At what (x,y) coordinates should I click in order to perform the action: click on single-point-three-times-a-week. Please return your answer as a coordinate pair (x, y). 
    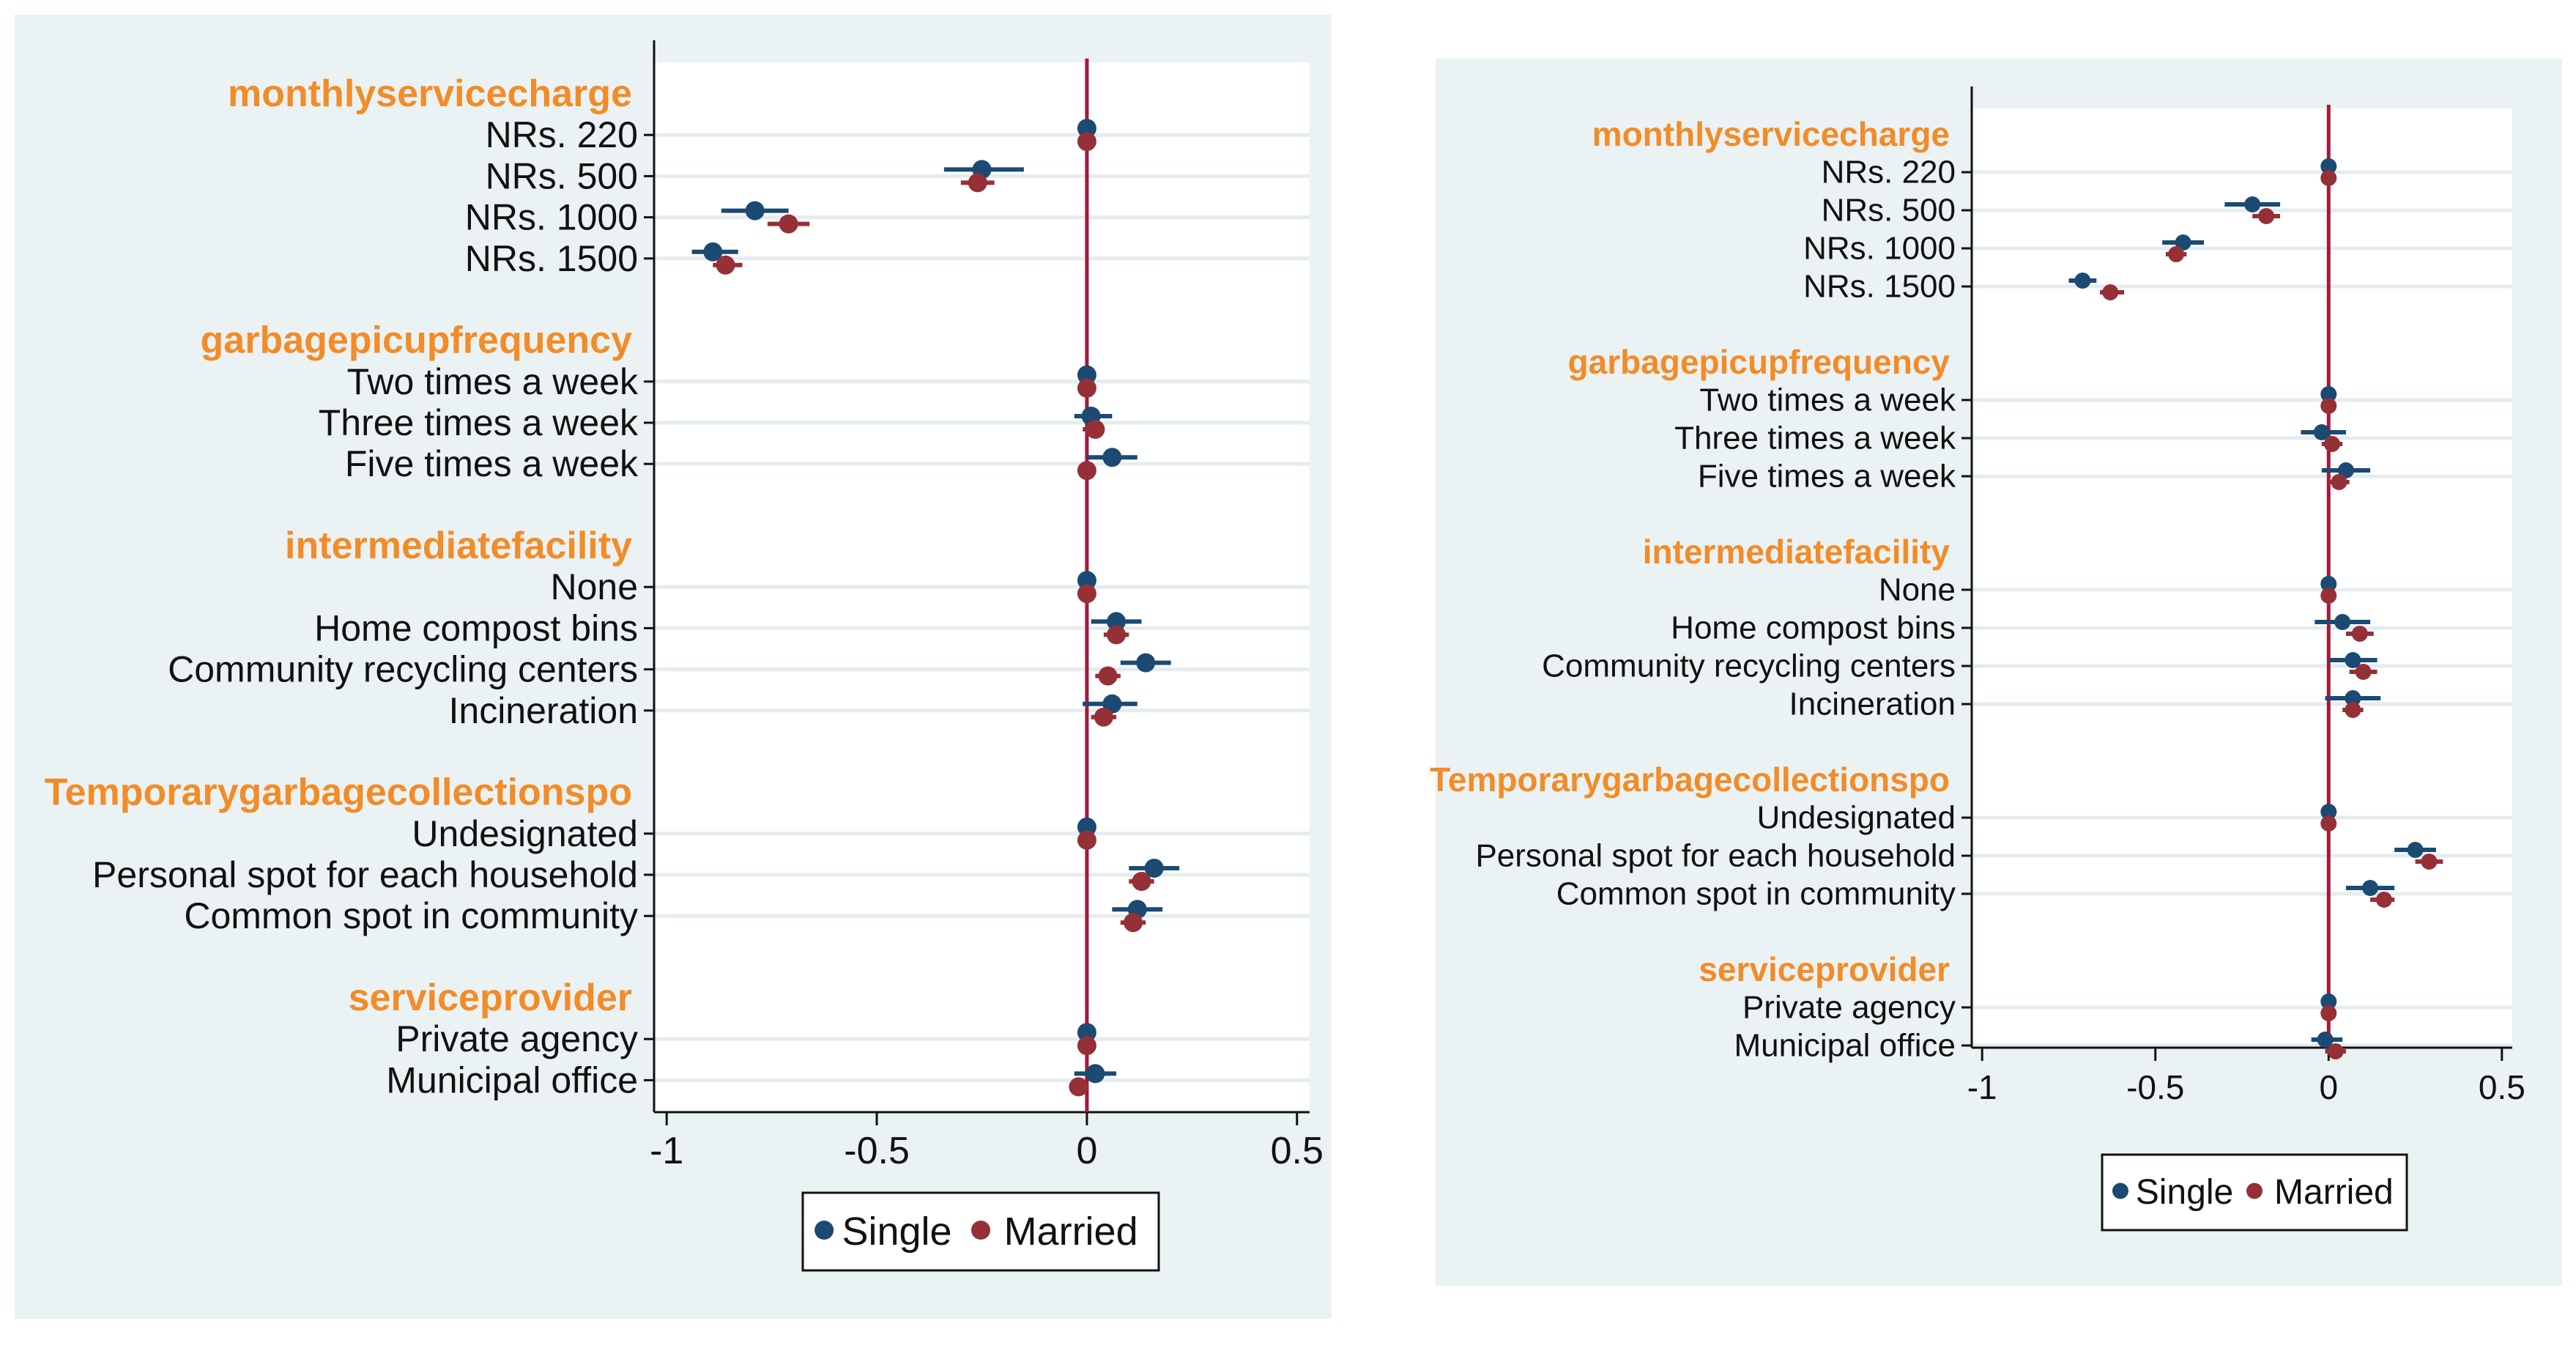
    Looking at the image, I should click on (2321, 432).